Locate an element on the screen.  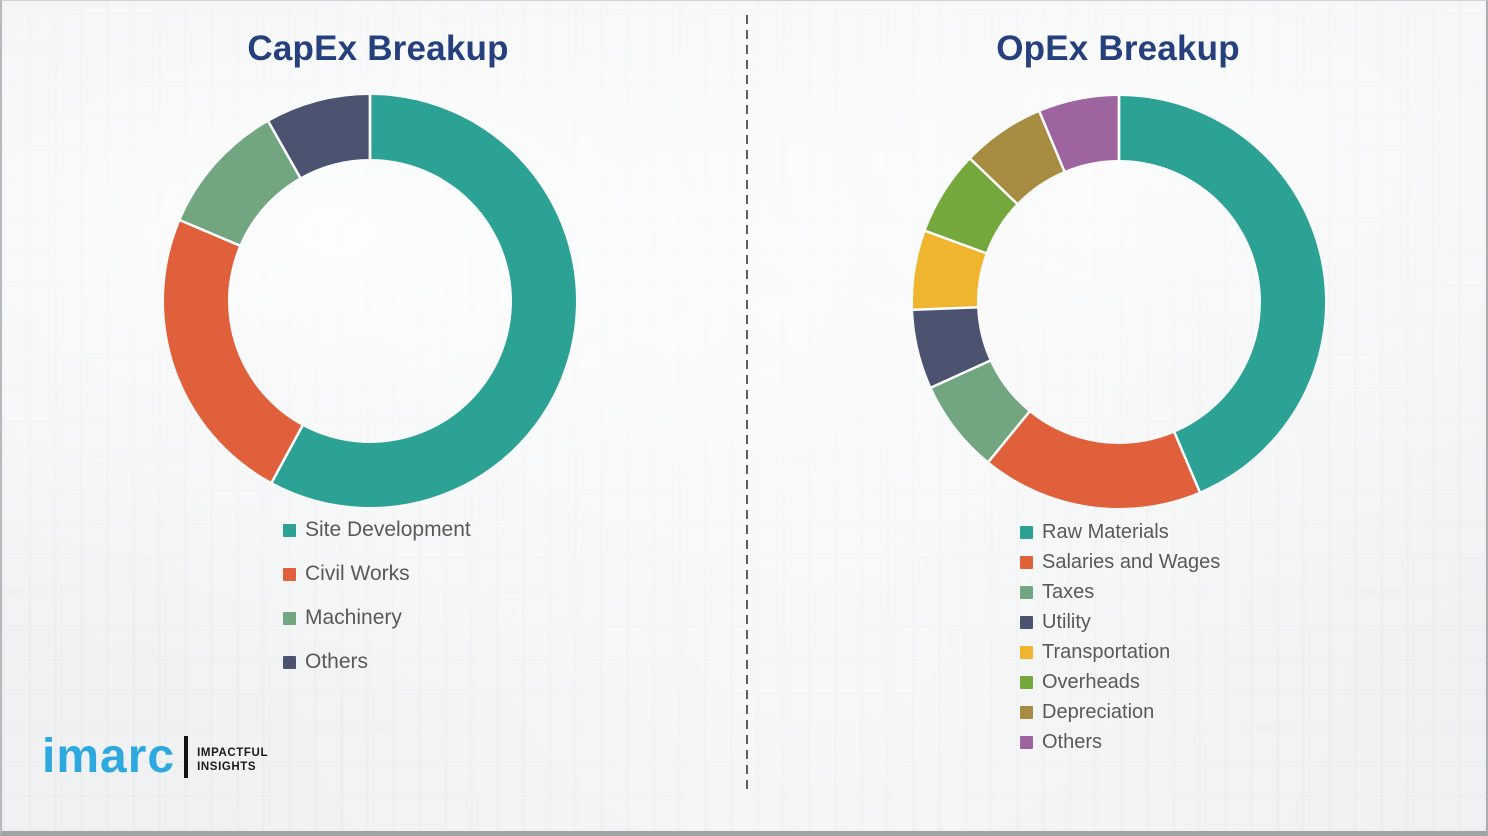
legend-item-civil-works: Civil Works is located at coordinates (377, 574).